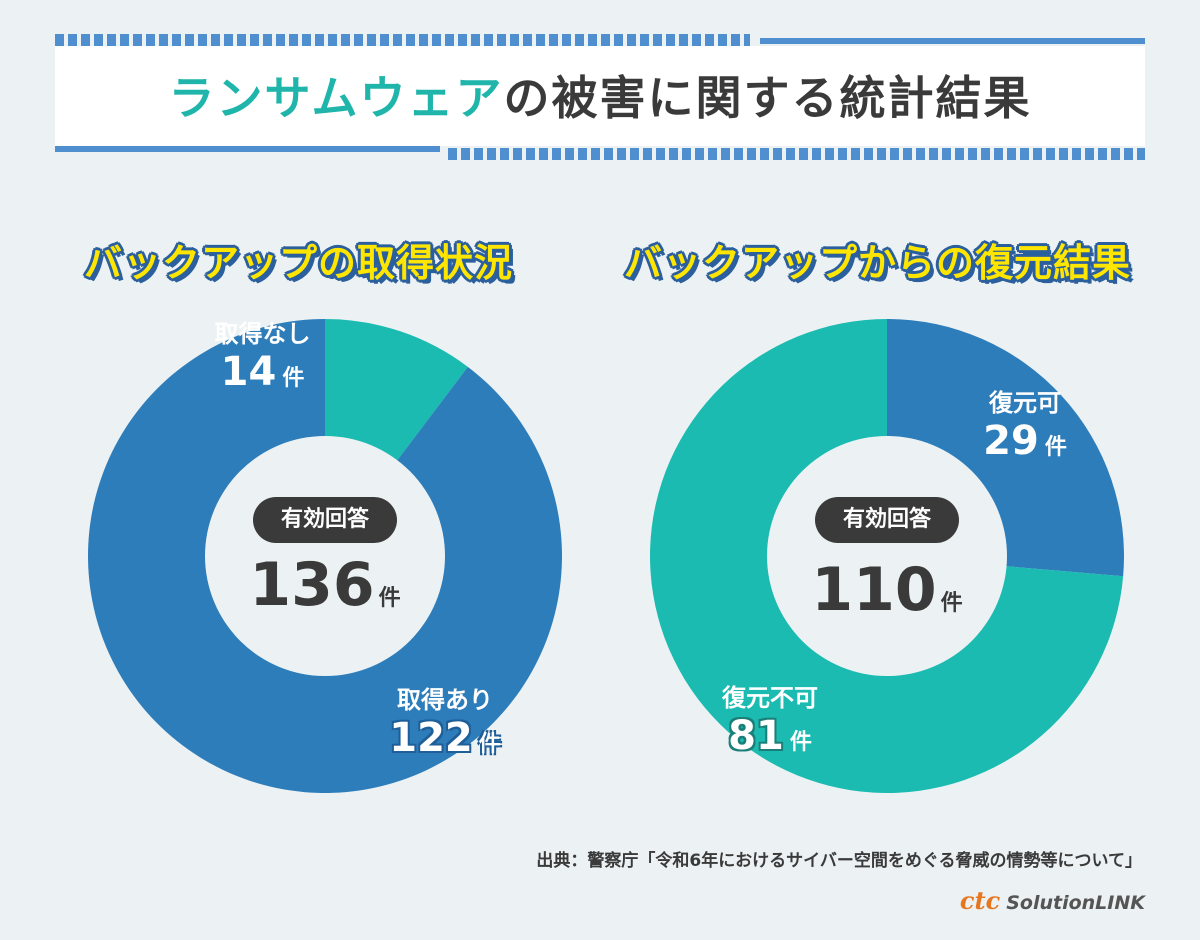 The width and height of the screenshot is (1200, 940). I want to click on source-citation: 出典：警察庁「令和6年におけるサイバー空間をめぐる脅威の情勢等について」, so click(839, 861).